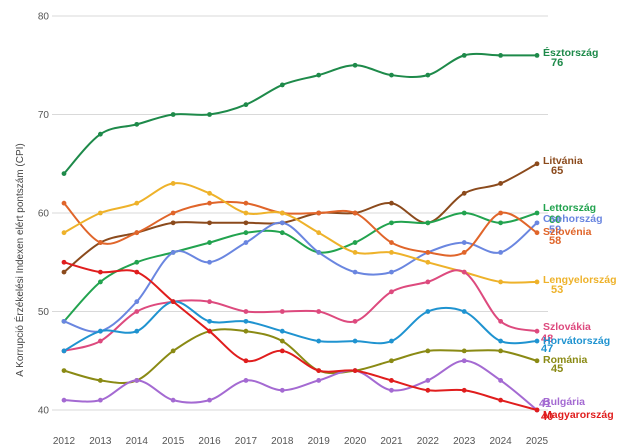 This screenshot has width=624, height=448. What do you see at coordinates (173, 441) in the screenshot?
I see `x-tick-label: 2015` at bounding box center [173, 441].